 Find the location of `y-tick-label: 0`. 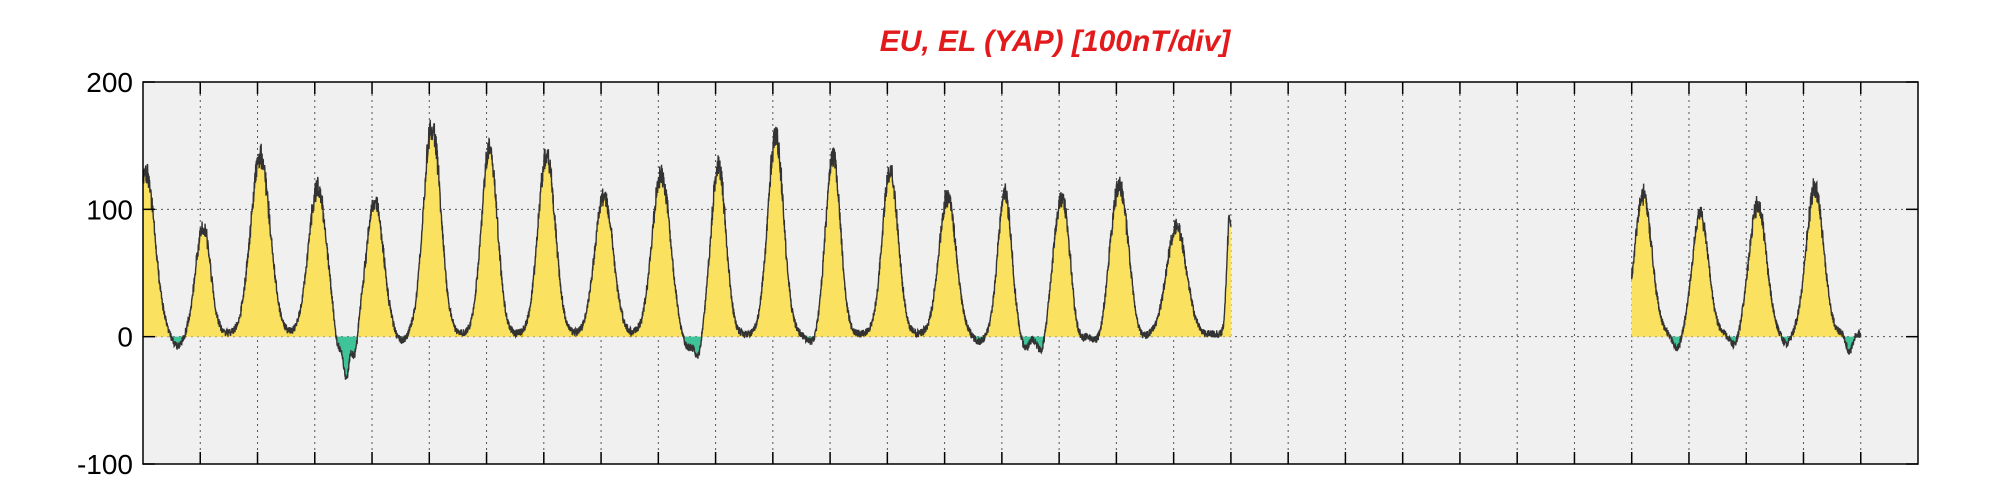

y-tick-label: 0 is located at coordinates (125, 337).